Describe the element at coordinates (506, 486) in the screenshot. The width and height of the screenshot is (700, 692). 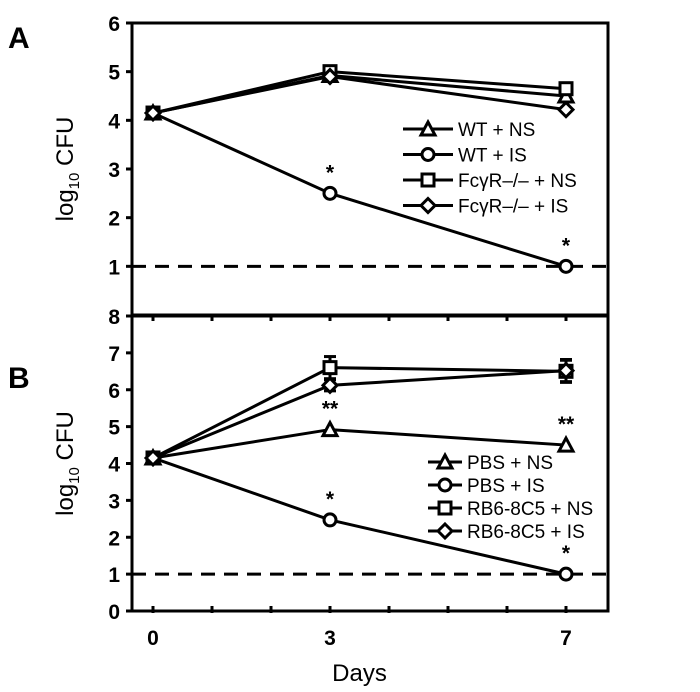
I see `legend-label: PBS + IS` at that location.